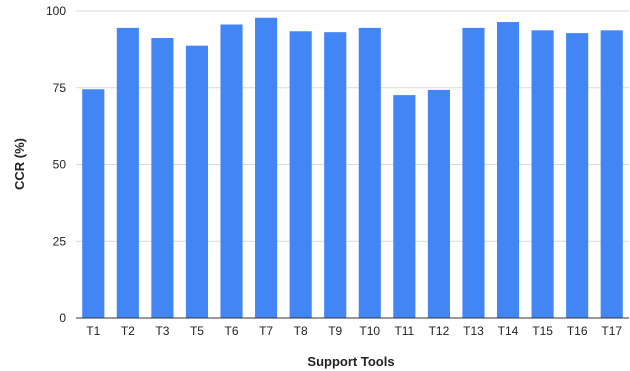  What do you see at coordinates (542, 331) in the screenshot?
I see `x-tick-label: T15` at bounding box center [542, 331].